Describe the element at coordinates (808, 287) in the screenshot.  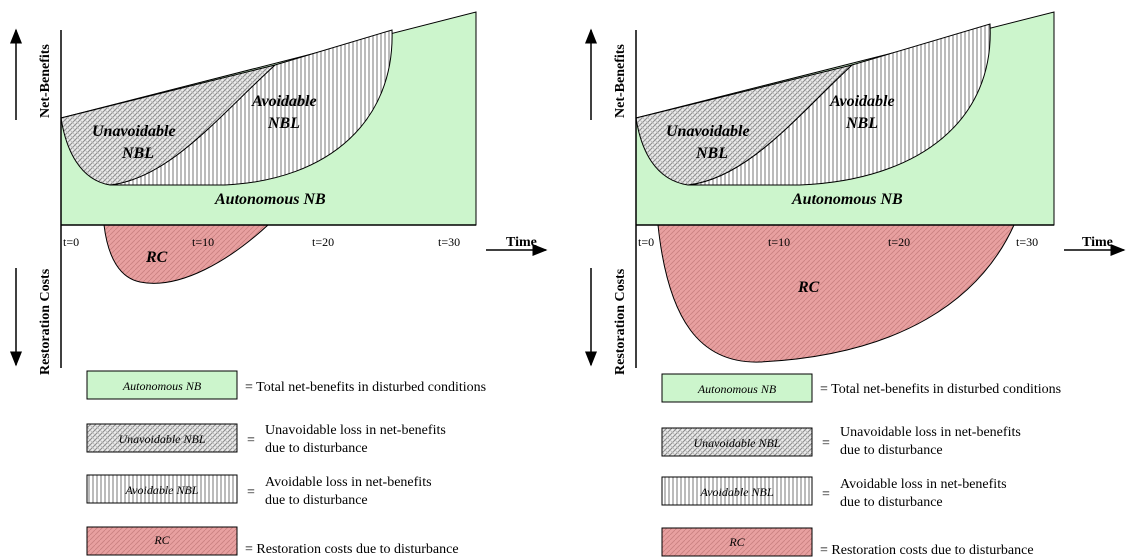
I see `right-rc-label: RC` at that location.